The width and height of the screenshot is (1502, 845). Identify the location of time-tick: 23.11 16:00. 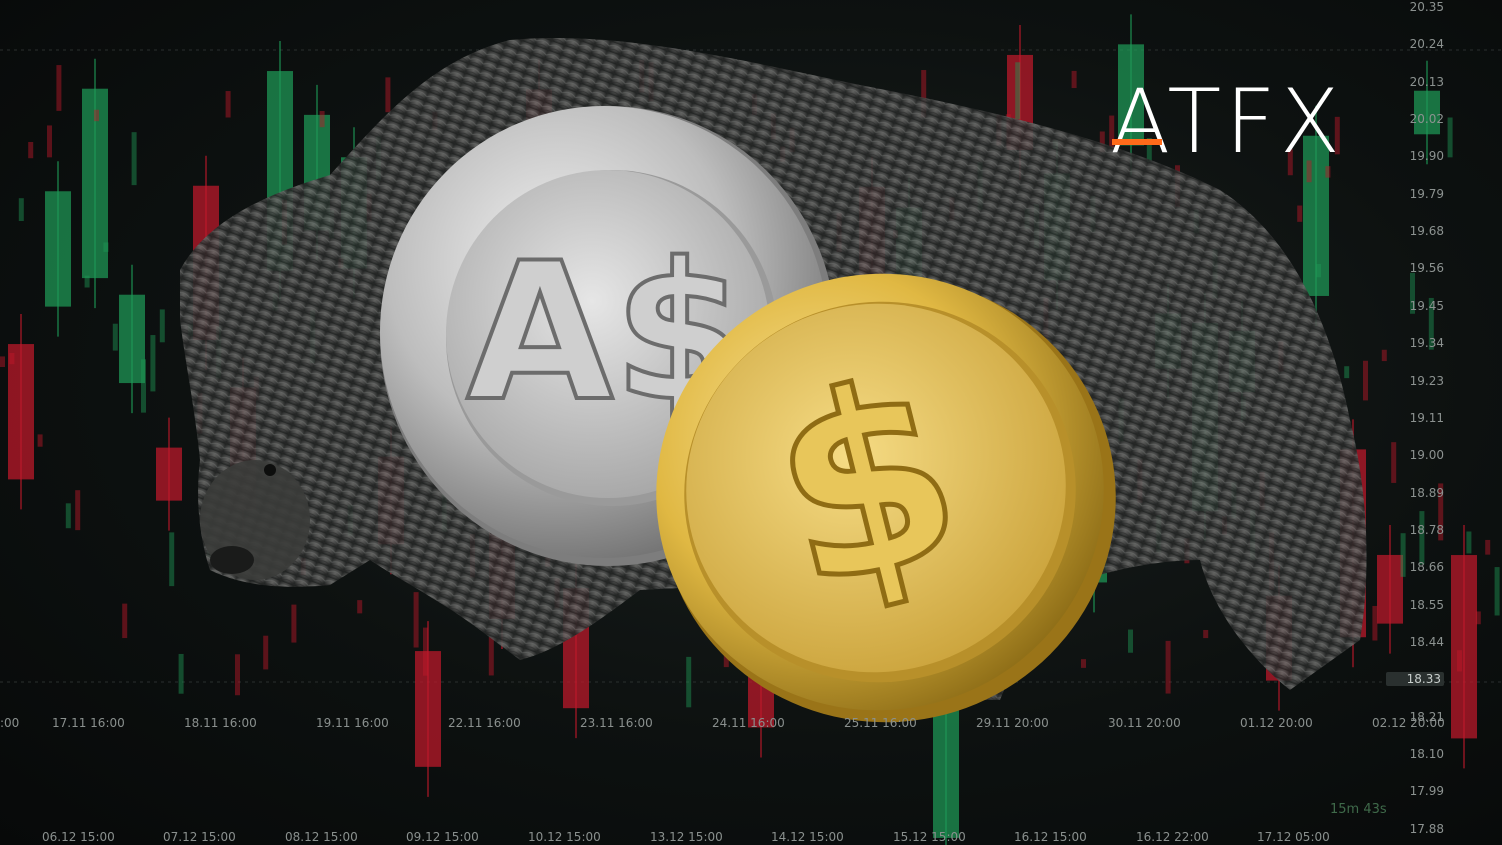
(616, 723).